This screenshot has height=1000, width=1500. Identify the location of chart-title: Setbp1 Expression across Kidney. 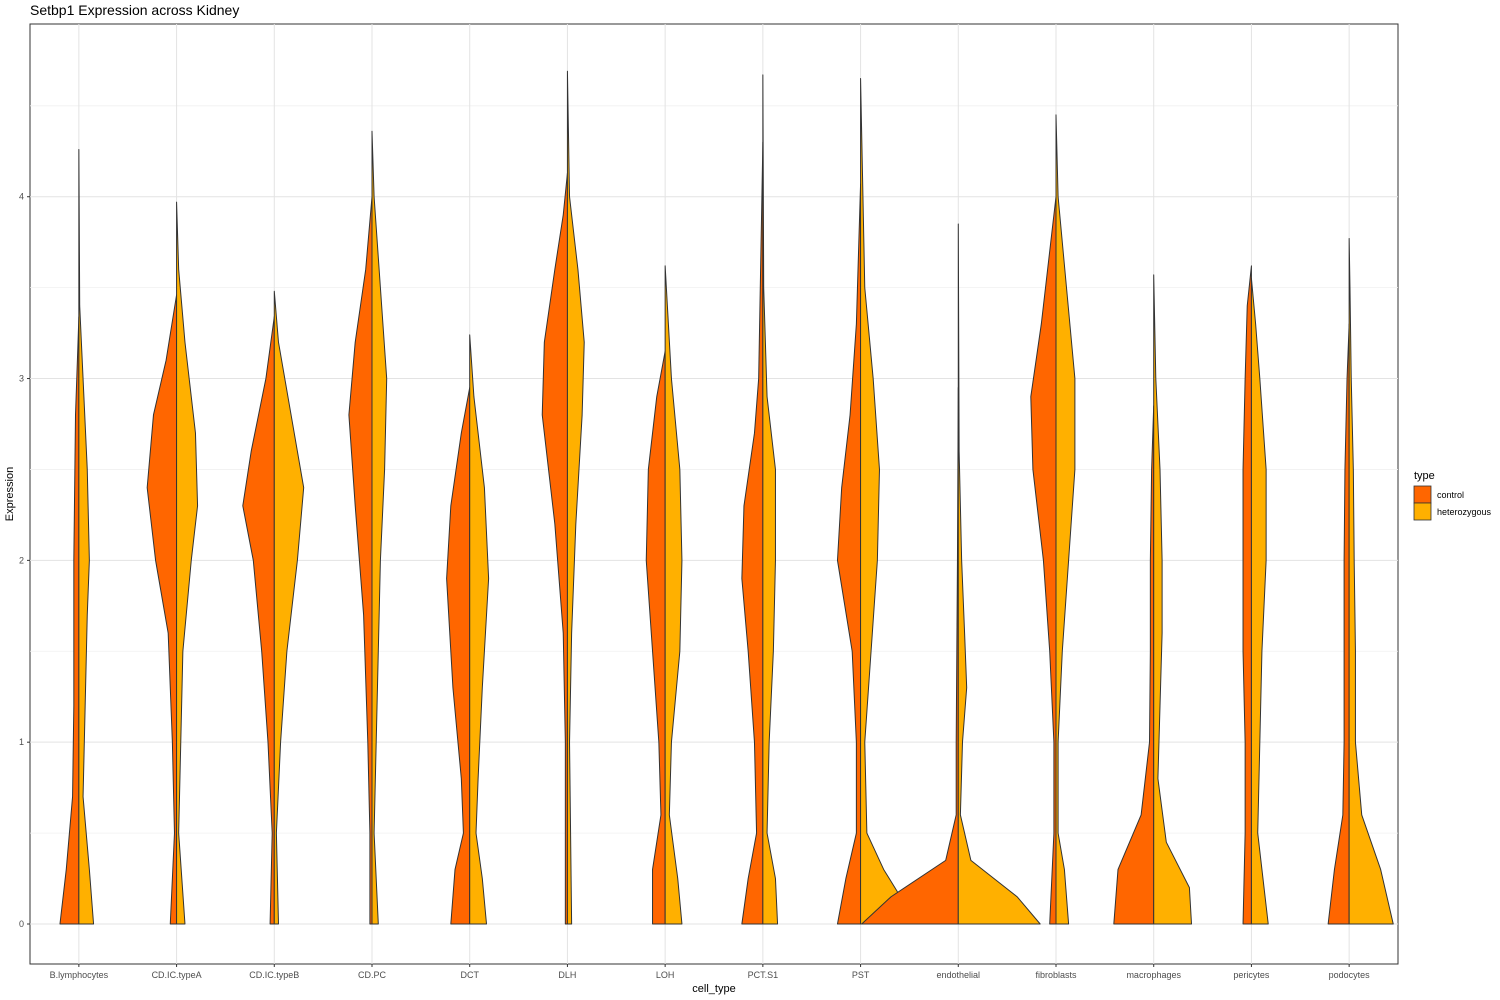
(134, 10).